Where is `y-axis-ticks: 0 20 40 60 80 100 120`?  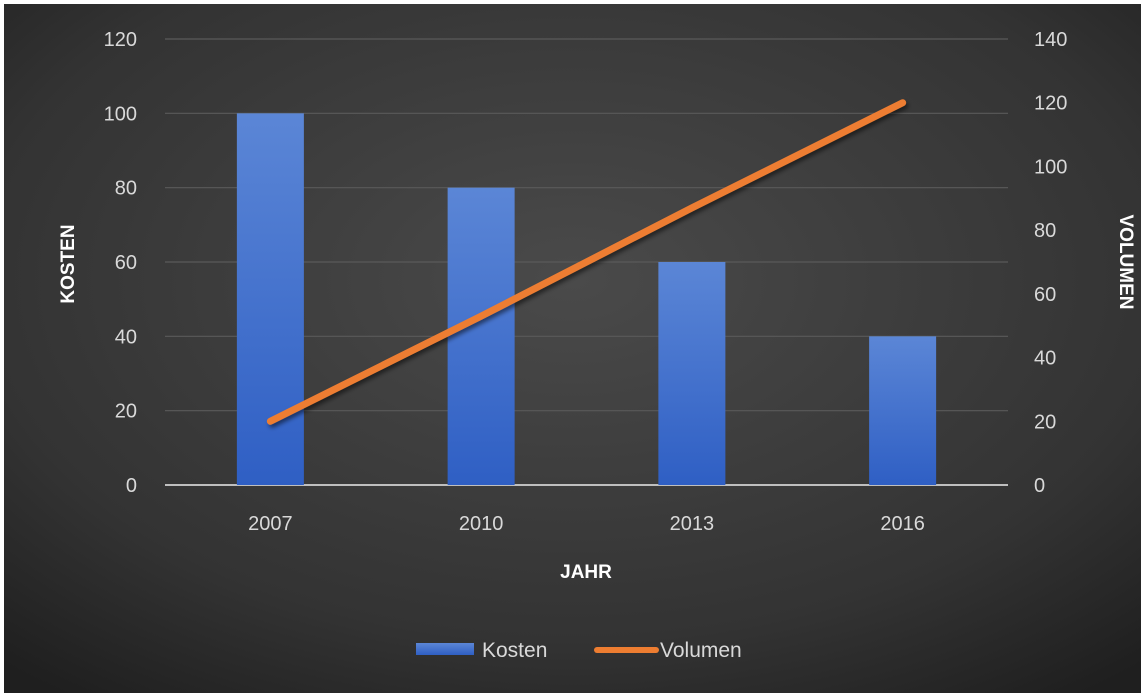
y-axis-ticks: 0 20 40 60 80 100 120 is located at coordinates (120, 263).